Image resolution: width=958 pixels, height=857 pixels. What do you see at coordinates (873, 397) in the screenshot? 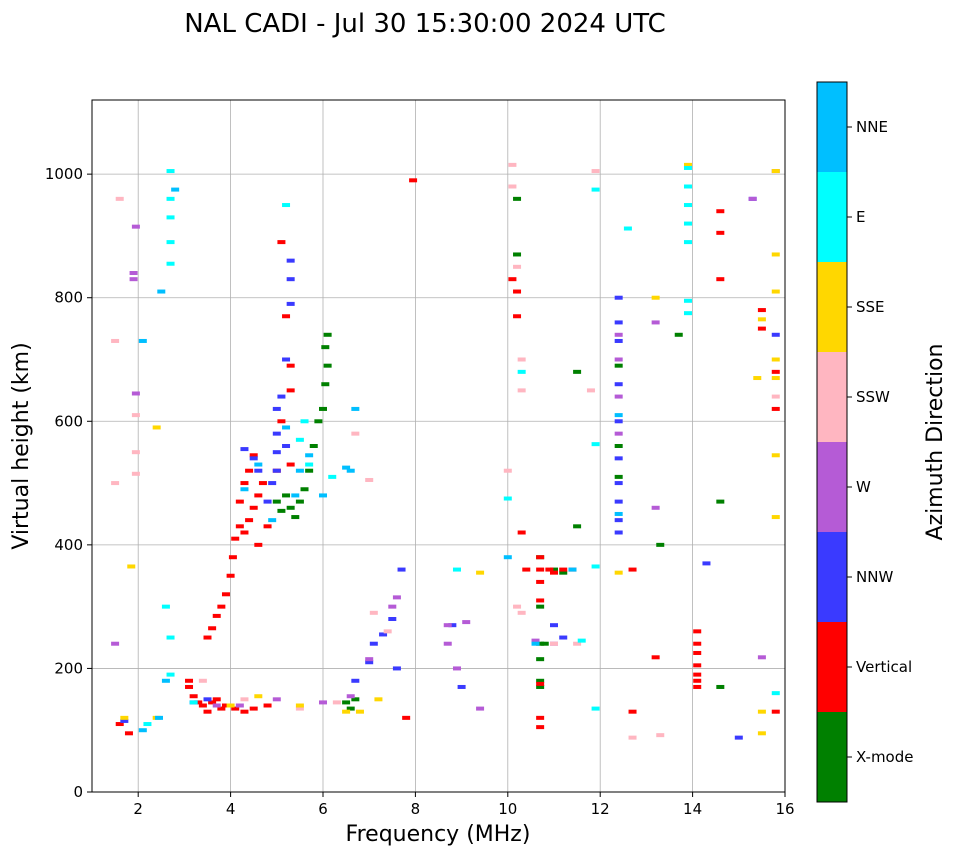
I see `colorbar-label: SSW` at bounding box center [873, 397].